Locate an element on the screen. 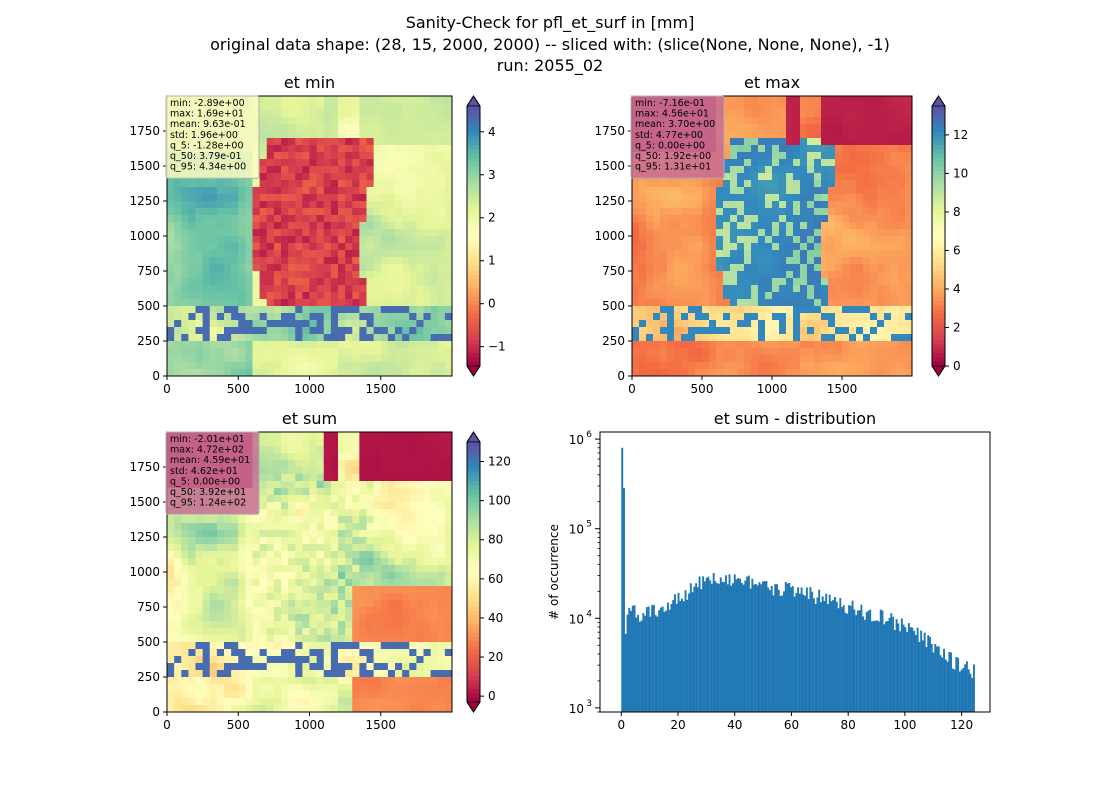  colorbar-tick-label: 3 is located at coordinates (492, 175).